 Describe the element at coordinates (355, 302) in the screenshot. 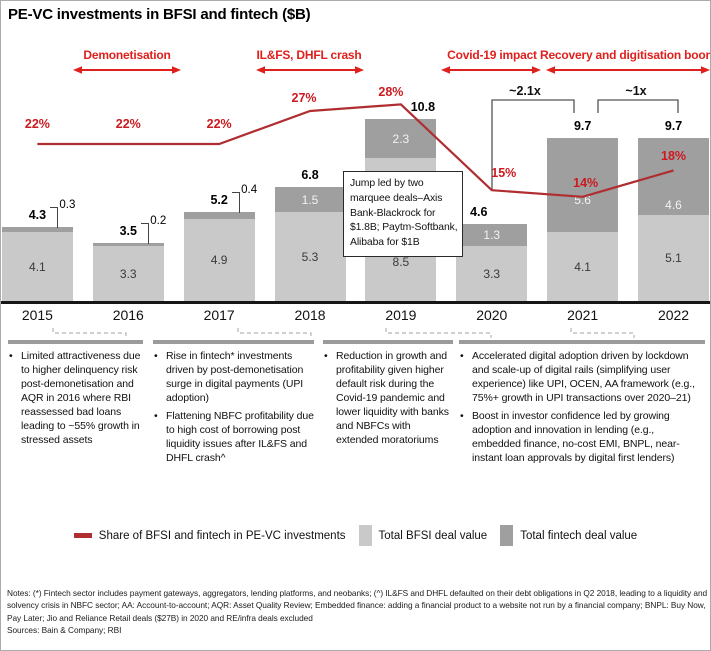

I see `x-axis-line` at that location.